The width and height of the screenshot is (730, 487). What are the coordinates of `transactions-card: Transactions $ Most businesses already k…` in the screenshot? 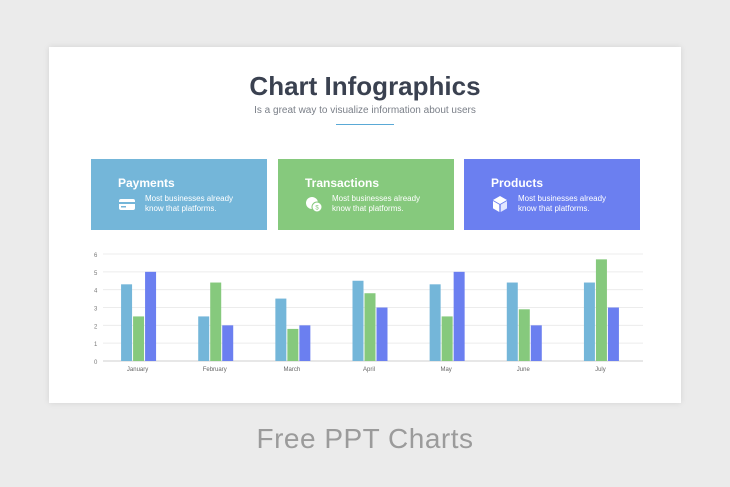 It's located at (366, 194).